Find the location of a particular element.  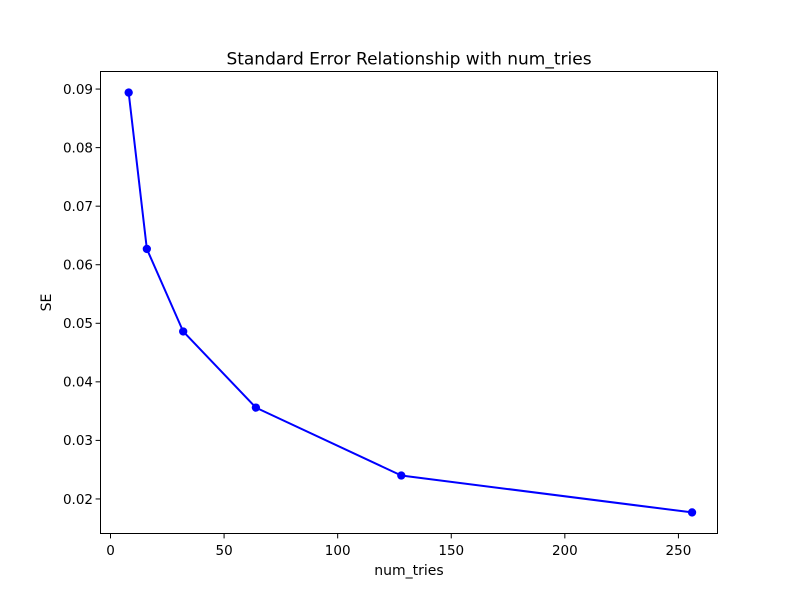

x-tick-label: 100 is located at coordinates (338, 551).